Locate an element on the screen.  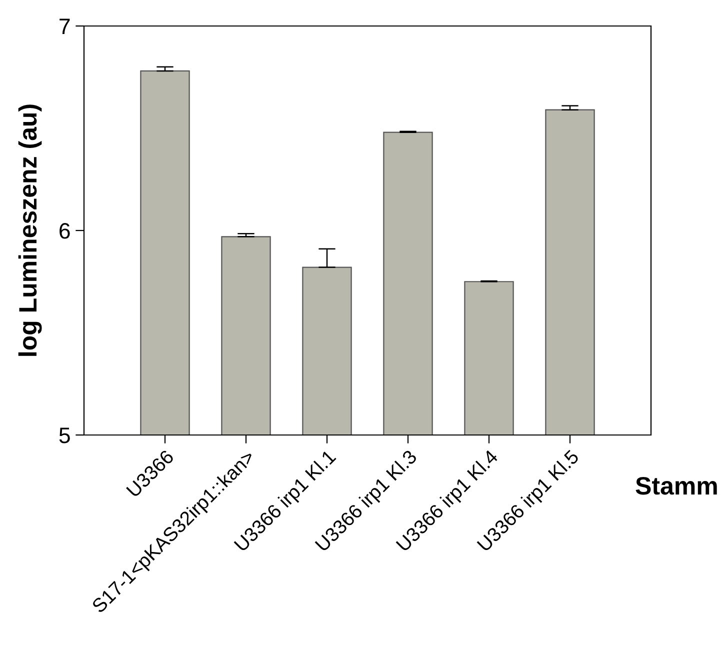
y-axis-title: log Lumineszenz (au) is located at coordinates (30, 230).